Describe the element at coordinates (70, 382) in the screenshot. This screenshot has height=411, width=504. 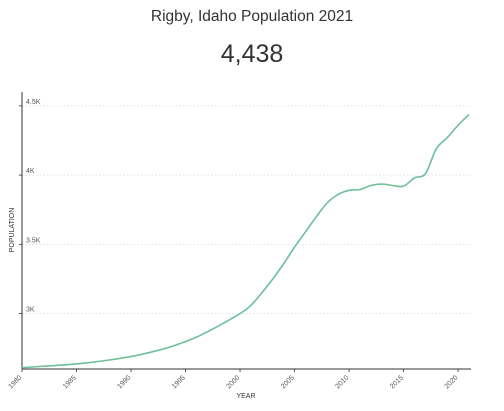
I see `x-tick-label: 1985` at that location.